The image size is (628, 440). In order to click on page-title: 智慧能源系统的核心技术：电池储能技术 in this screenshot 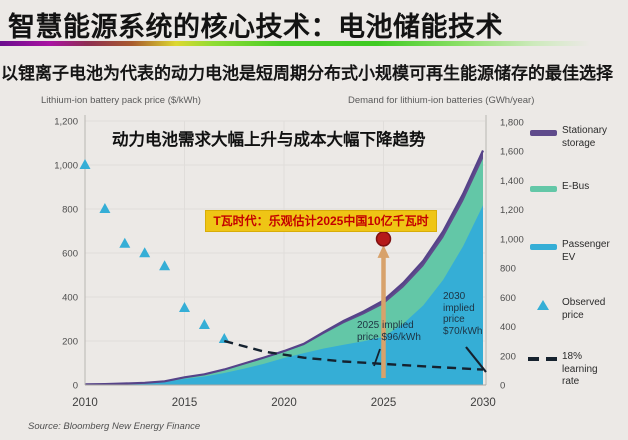, I will do `click(255, 27)`.